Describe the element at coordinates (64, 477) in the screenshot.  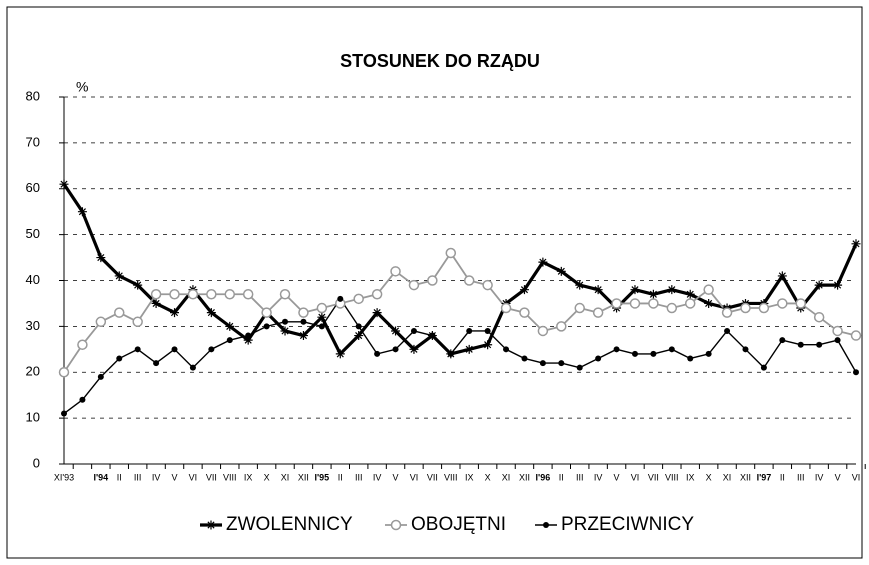
I see `x-tick-label: XI'93` at that location.